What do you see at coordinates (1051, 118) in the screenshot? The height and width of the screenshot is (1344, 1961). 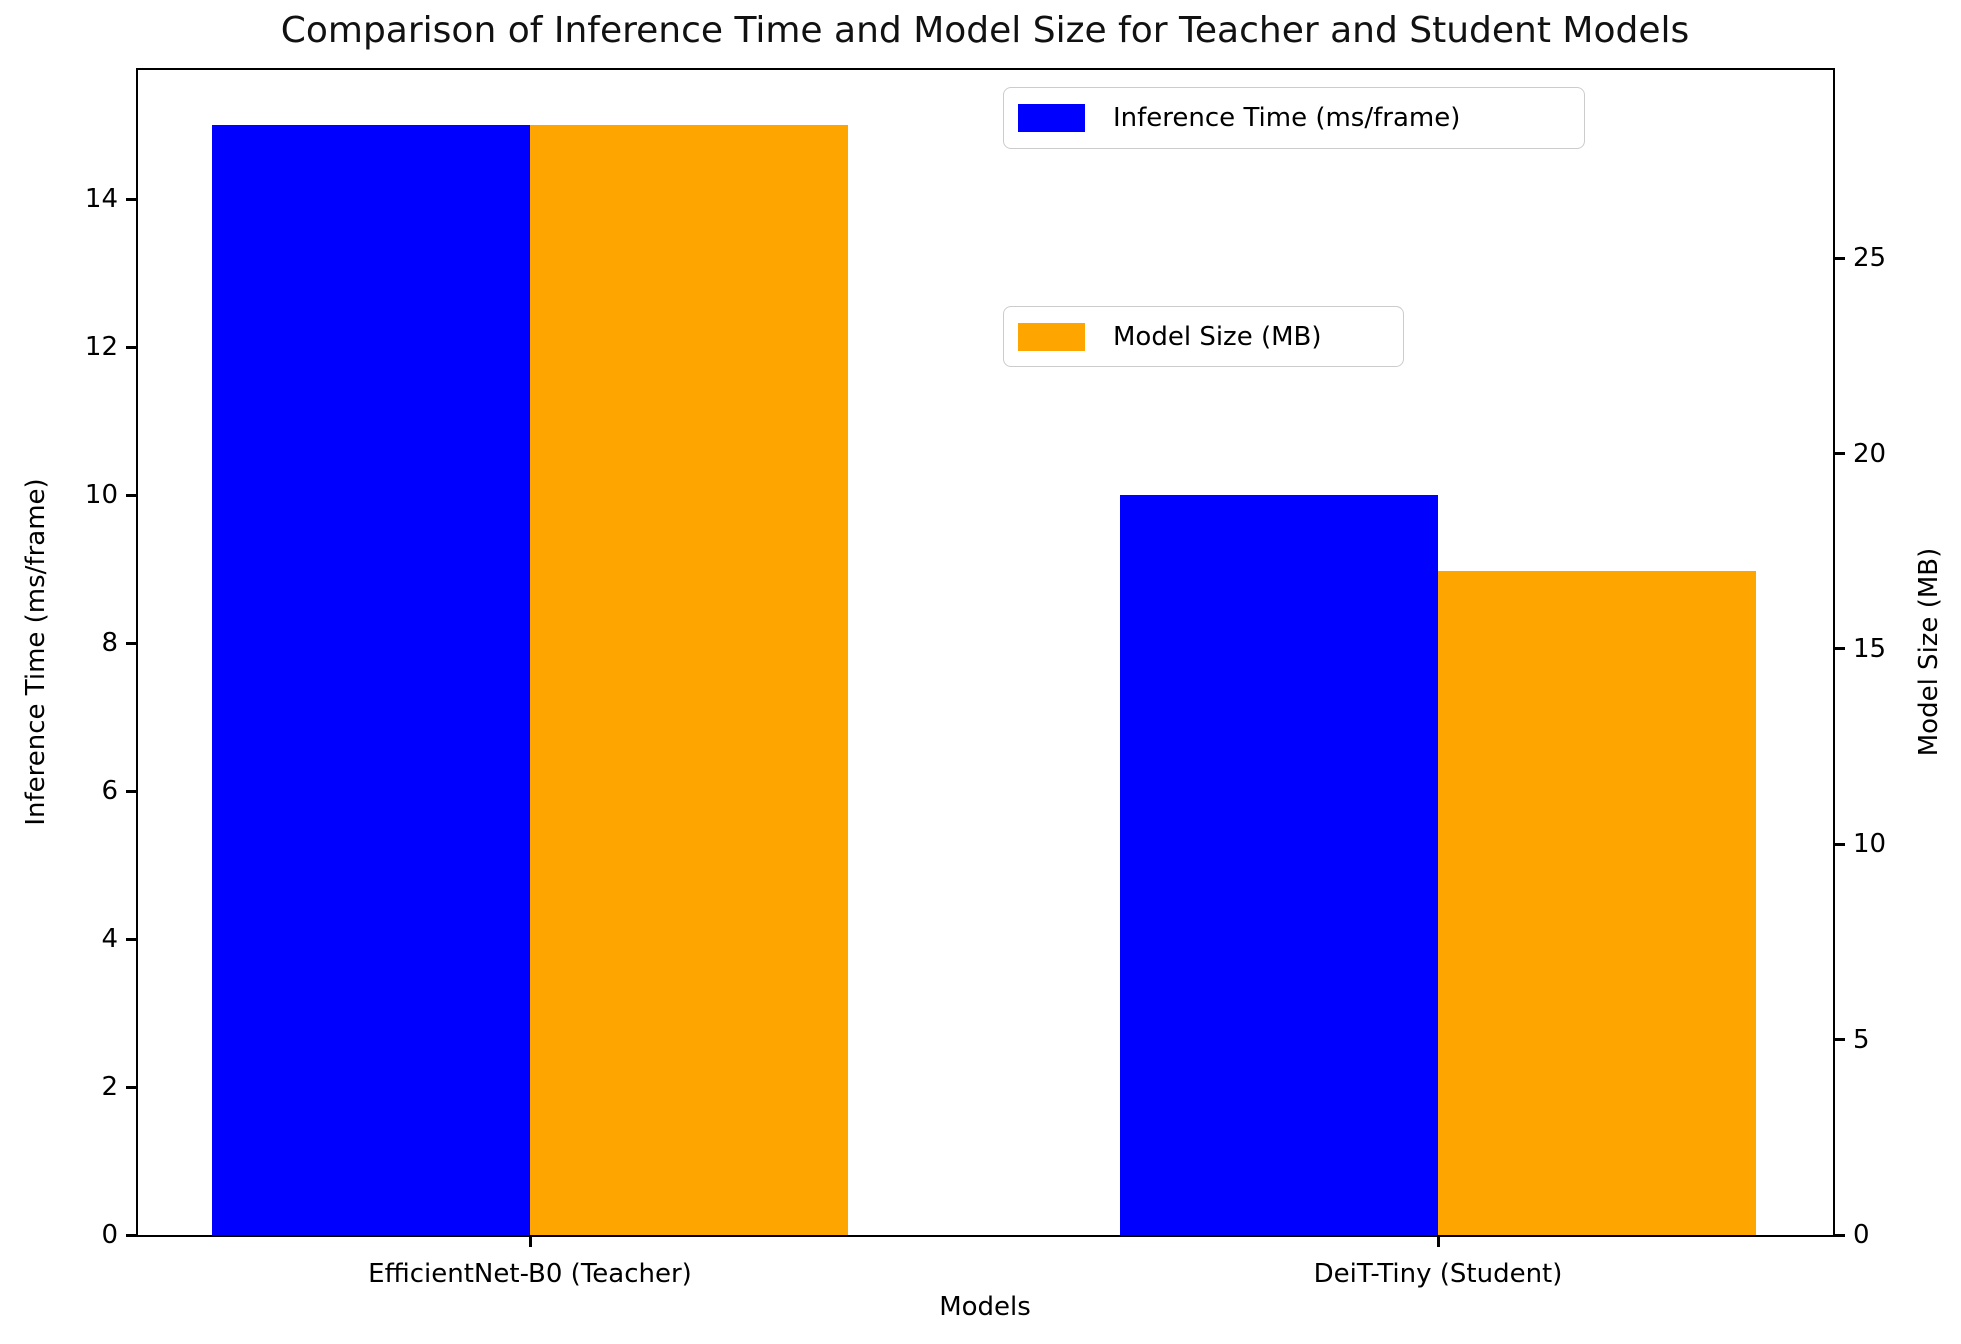 I see `legend-swatch-inference-time` at bounding box center [1051, 118].